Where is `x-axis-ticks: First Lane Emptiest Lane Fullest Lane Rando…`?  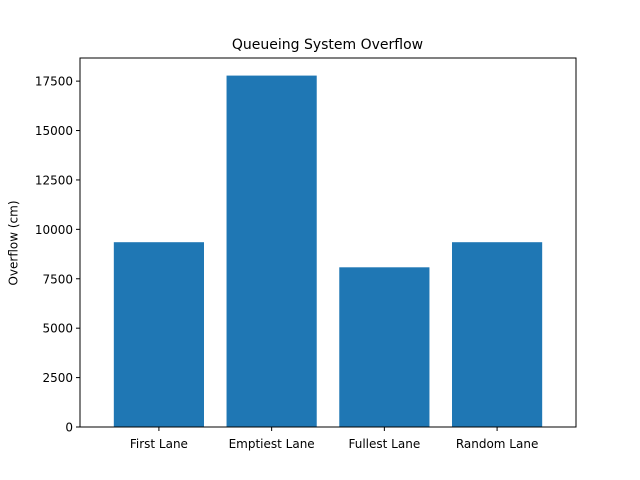
x-axis-ticks: First Lane Emptiest Lane Fullest Lane Rando… is located at coordinates (334, 439).